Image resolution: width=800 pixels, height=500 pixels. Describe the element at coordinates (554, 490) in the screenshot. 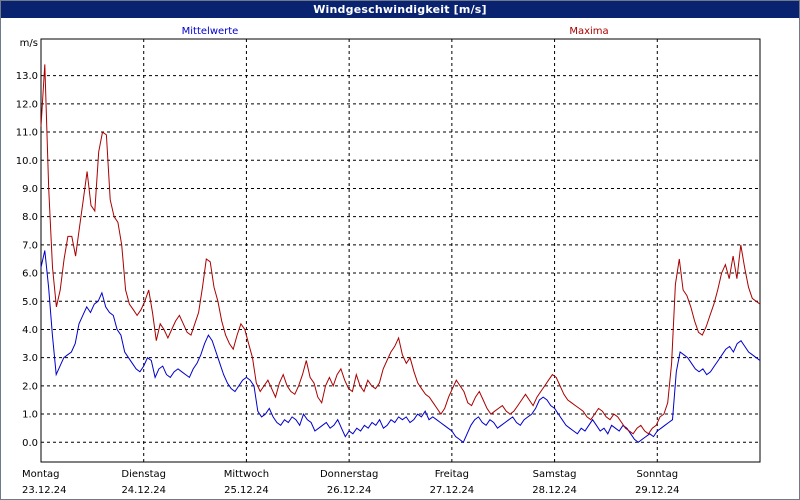

I see `x-tick-date: 28.12.24` at that location.